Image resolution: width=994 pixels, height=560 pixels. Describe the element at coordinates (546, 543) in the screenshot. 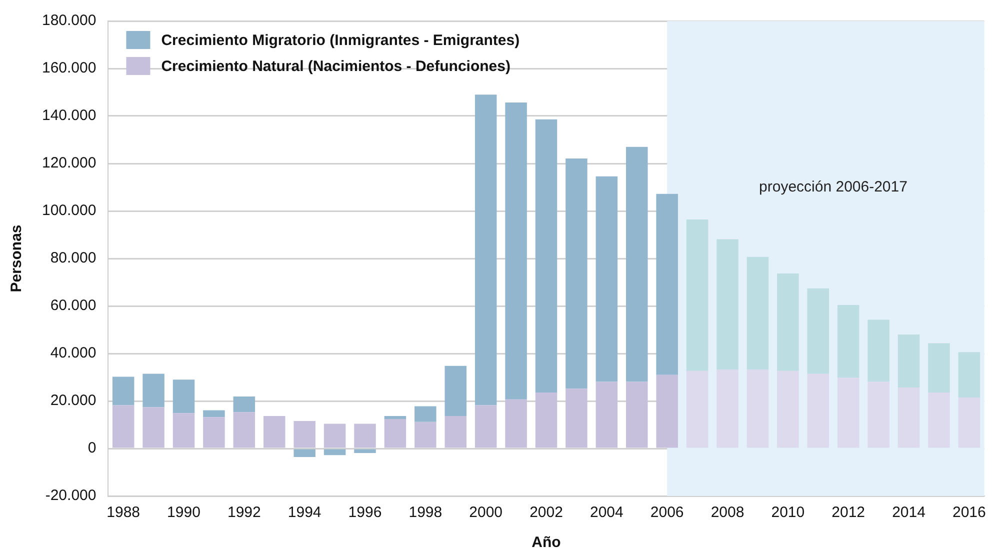

I see `x-axis-title: Año` at that location.